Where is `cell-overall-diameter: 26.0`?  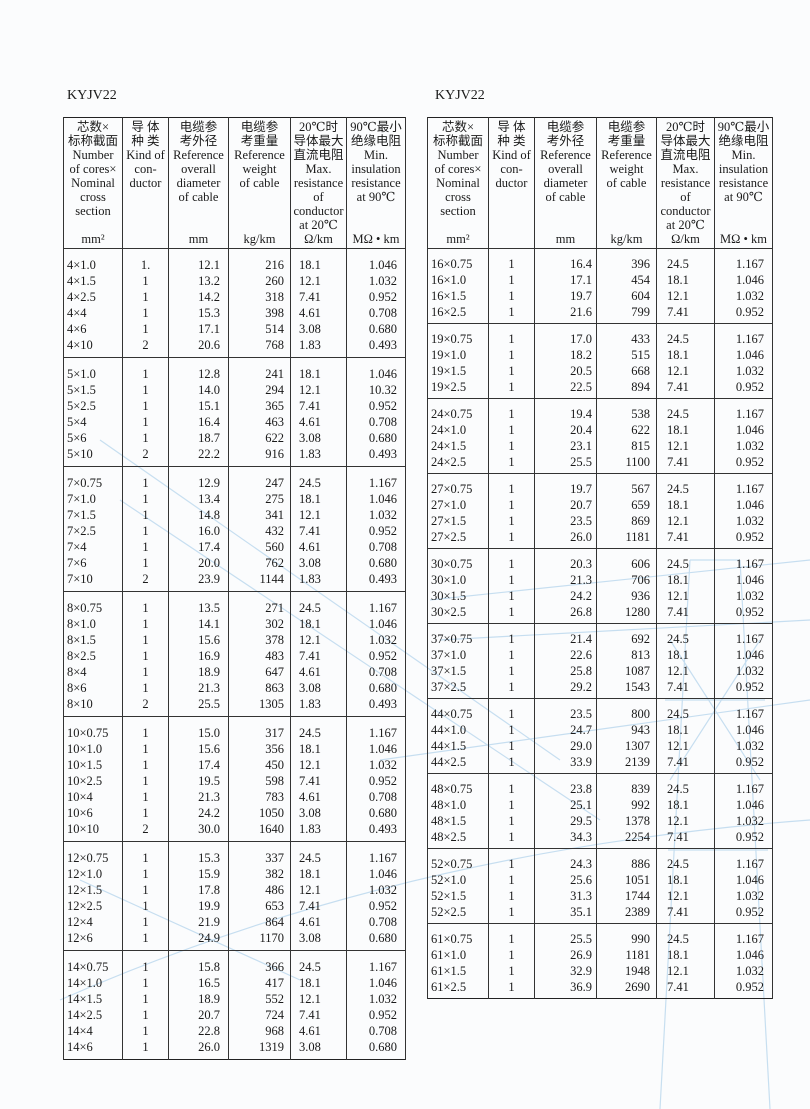 cell-overall-diameter: 26.0 is located at coordinates (198, 1049).